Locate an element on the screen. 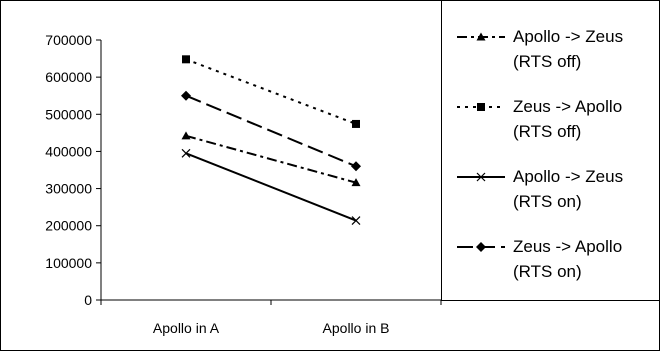  x-tick-label: Apollo in B is located at coordinates (356, 328).